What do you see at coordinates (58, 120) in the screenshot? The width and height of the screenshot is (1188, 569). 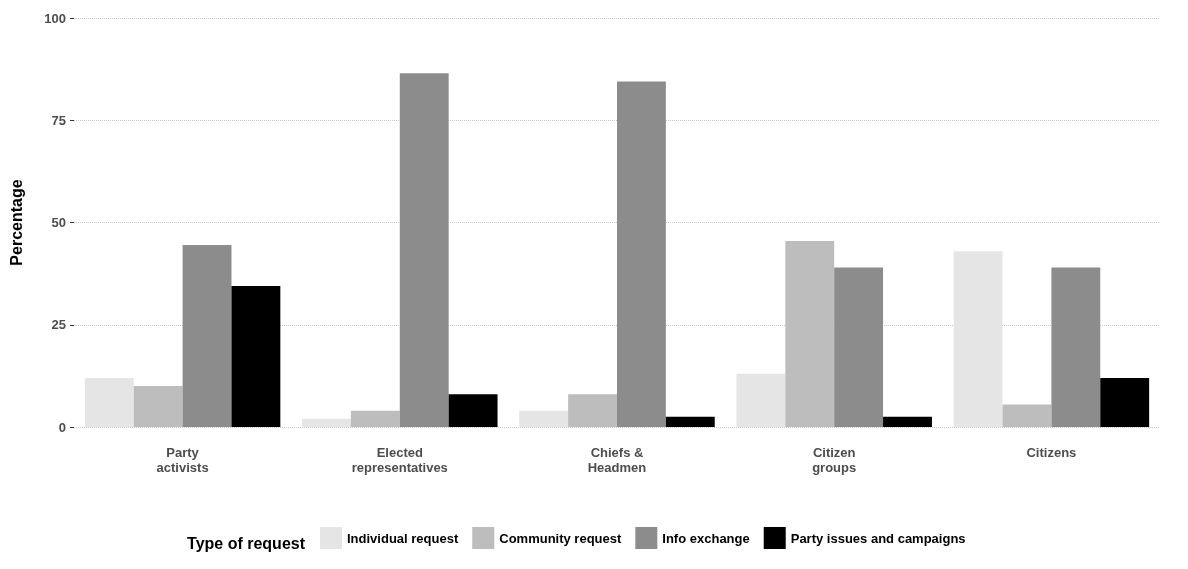 I see `y-tick-label: 75` at bounding box center [58, 120].